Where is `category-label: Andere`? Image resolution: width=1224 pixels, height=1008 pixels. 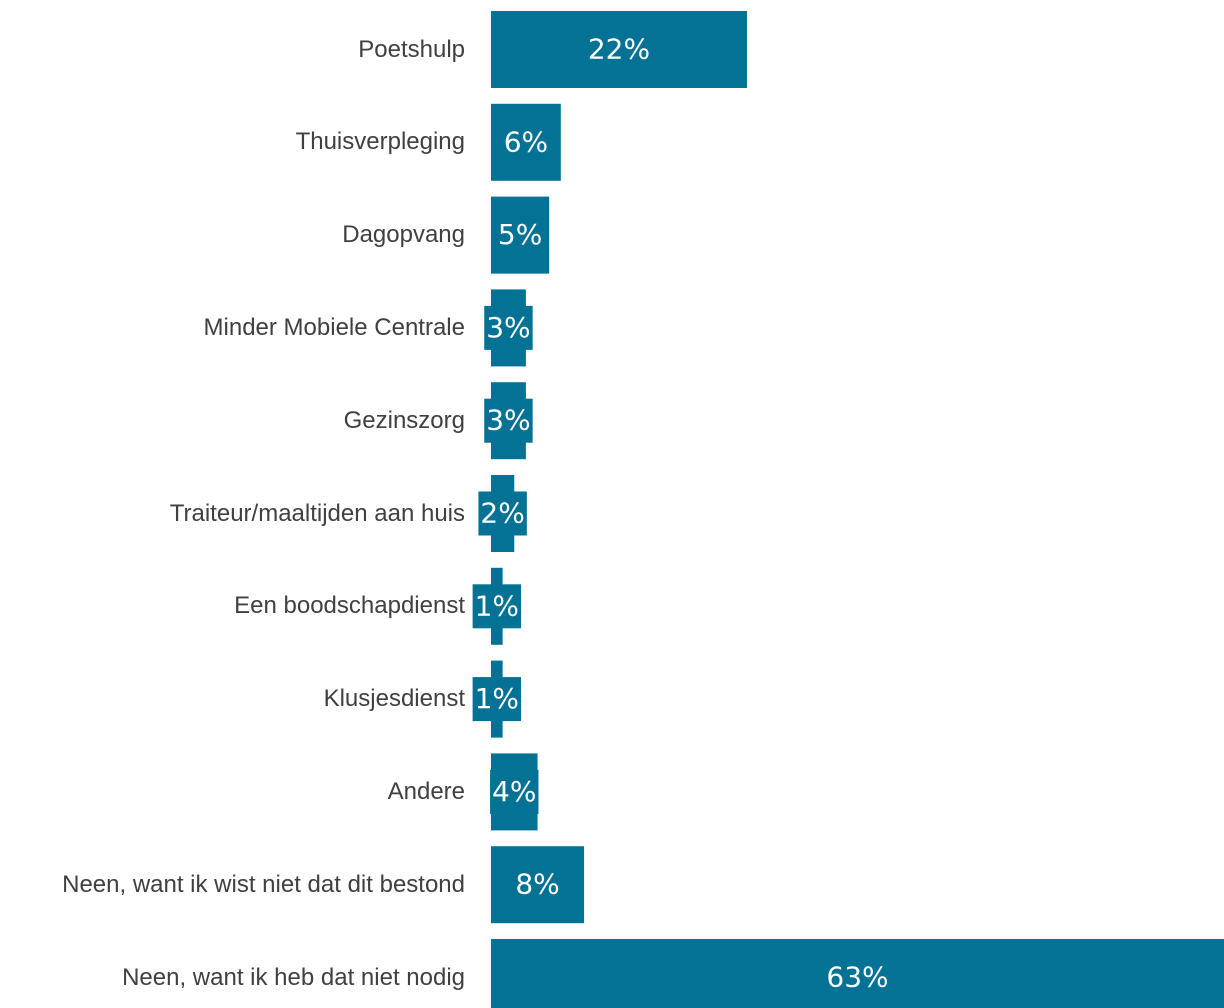 category-label: Andere is located at coordinates (426, 791).